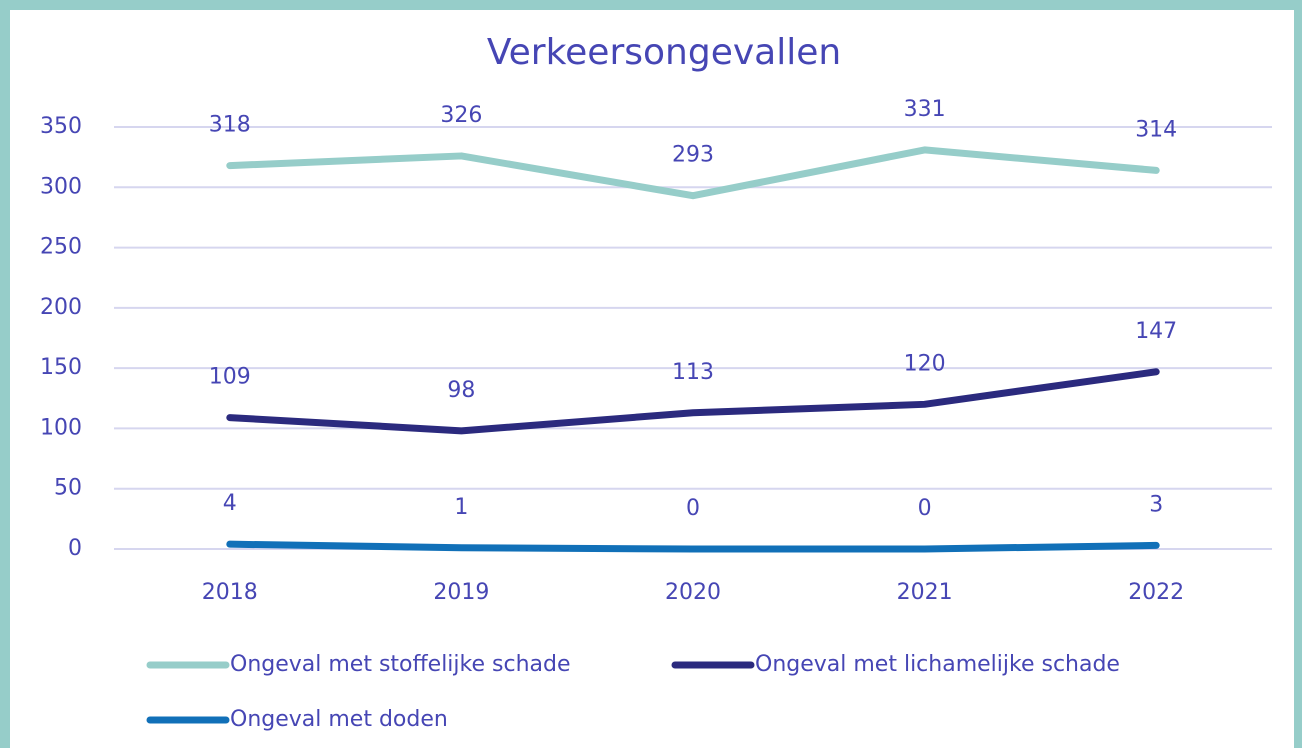 This screenshot has height=748, width=1302. What do you see at coordinates (230, 592) in the screenshot?
I see `x-tick-label: 2018` at bounding box center [230, 592].